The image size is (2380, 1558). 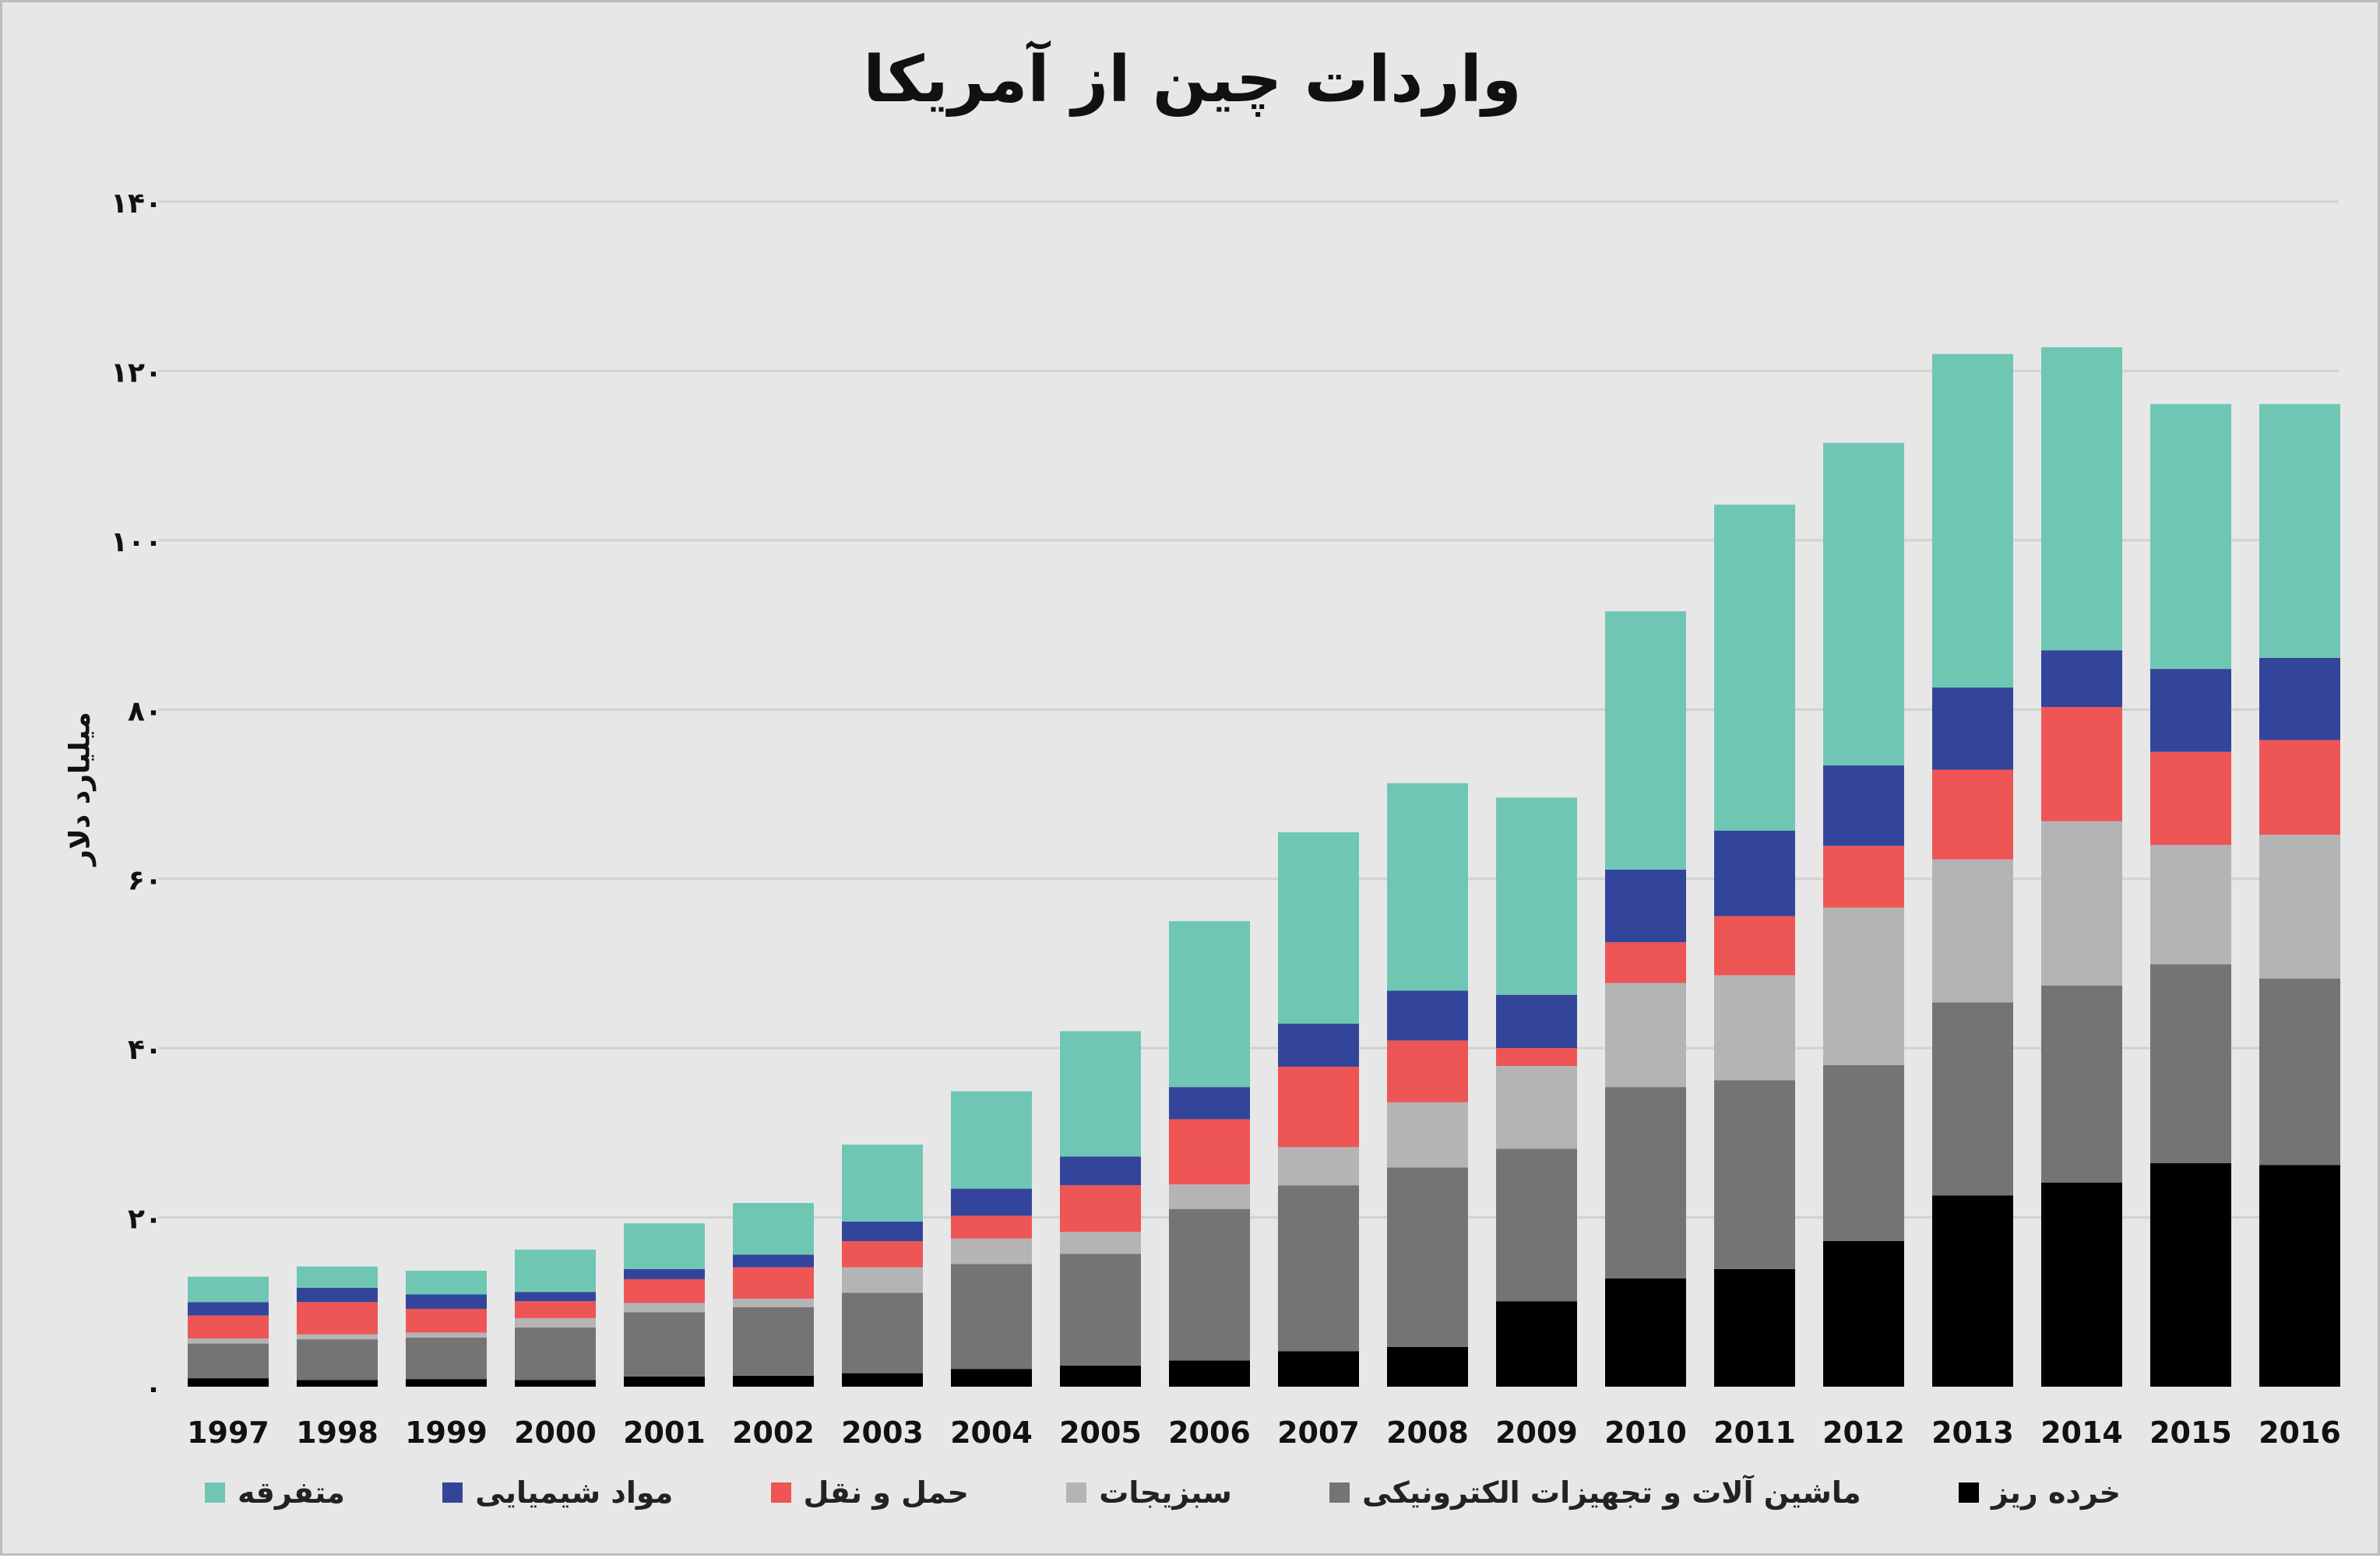 What do you see at coordinates (1318, 1433) in the screenshot?
I see `x-tick-label: 2007` at bounding box center [1318, 1433].